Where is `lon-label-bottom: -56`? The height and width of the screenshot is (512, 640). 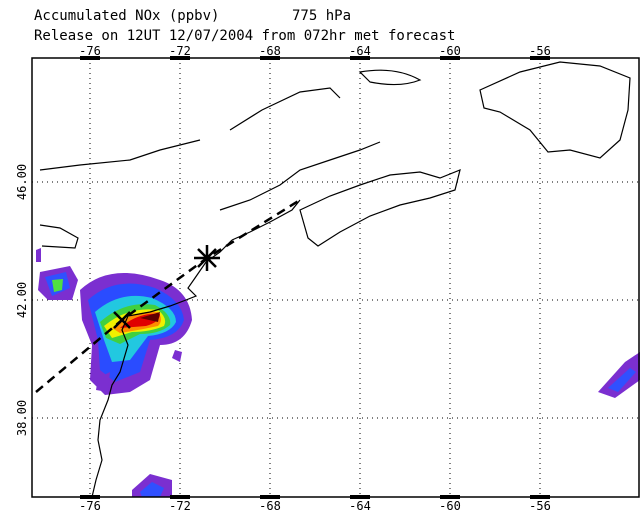
lon-label-bottom: -56 is located at coordinates (540, 505).